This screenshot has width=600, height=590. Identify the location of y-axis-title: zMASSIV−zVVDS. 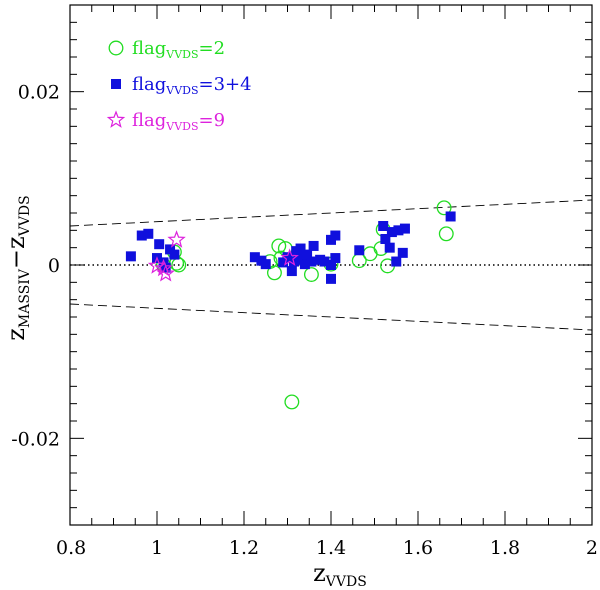
(17, 268).